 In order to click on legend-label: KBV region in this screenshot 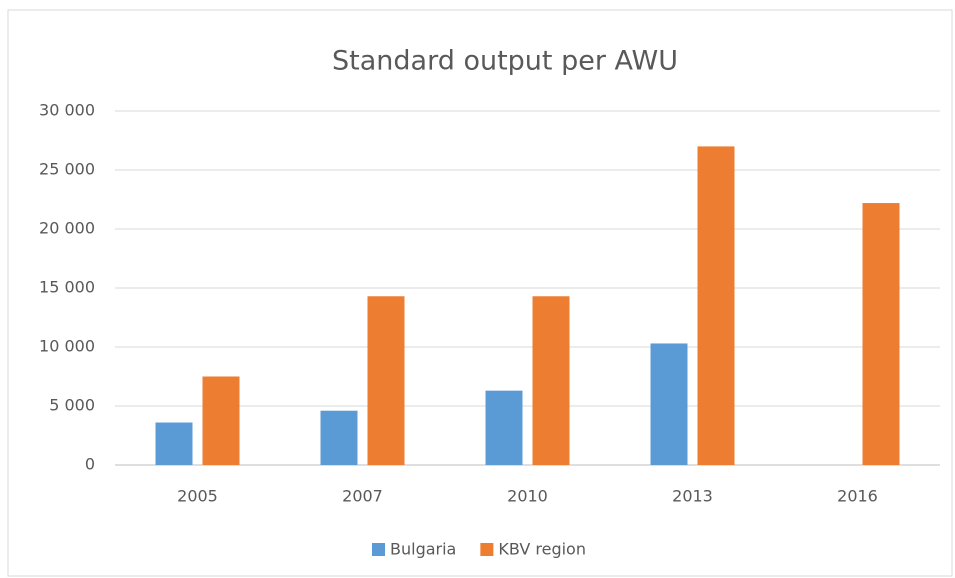, I will do `click(542, 549)`.